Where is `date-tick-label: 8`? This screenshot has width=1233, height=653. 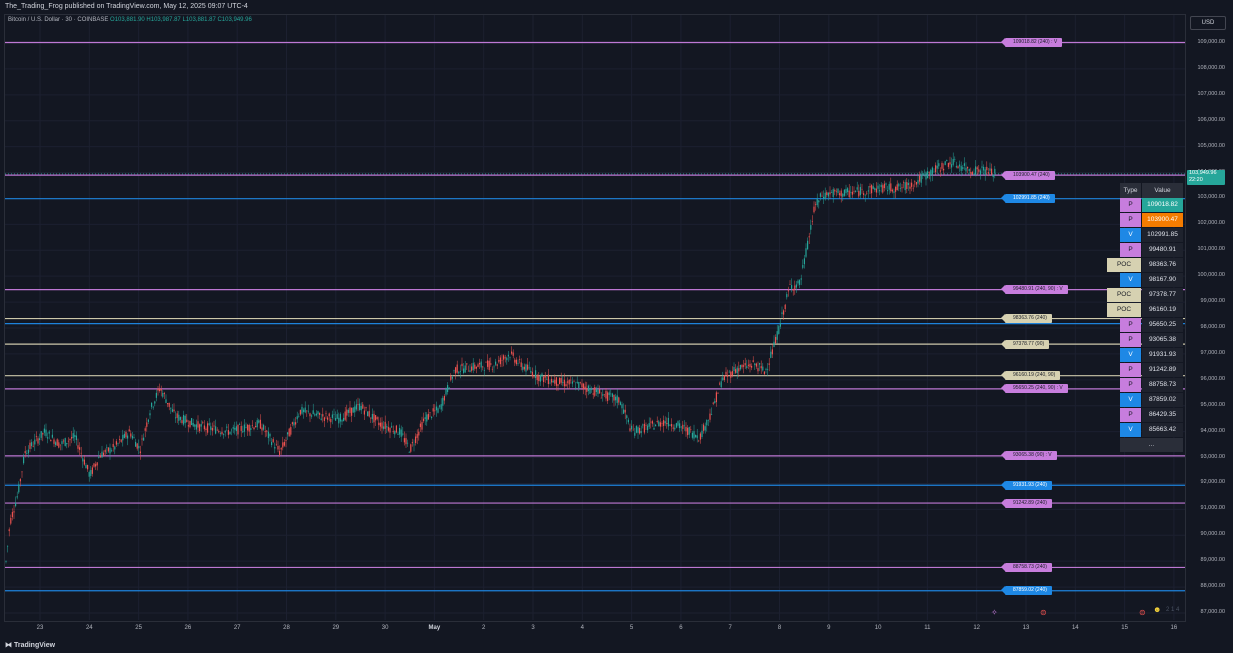
date-tick-label: 8 is located at coordinates (779, 628).